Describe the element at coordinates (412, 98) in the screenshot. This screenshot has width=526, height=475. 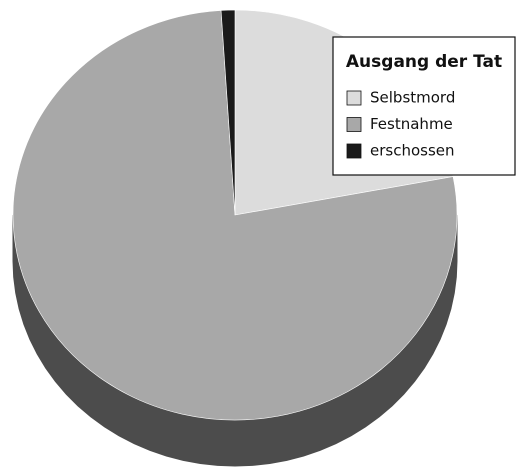
I see `legend-label: Selbstmord` at that location.